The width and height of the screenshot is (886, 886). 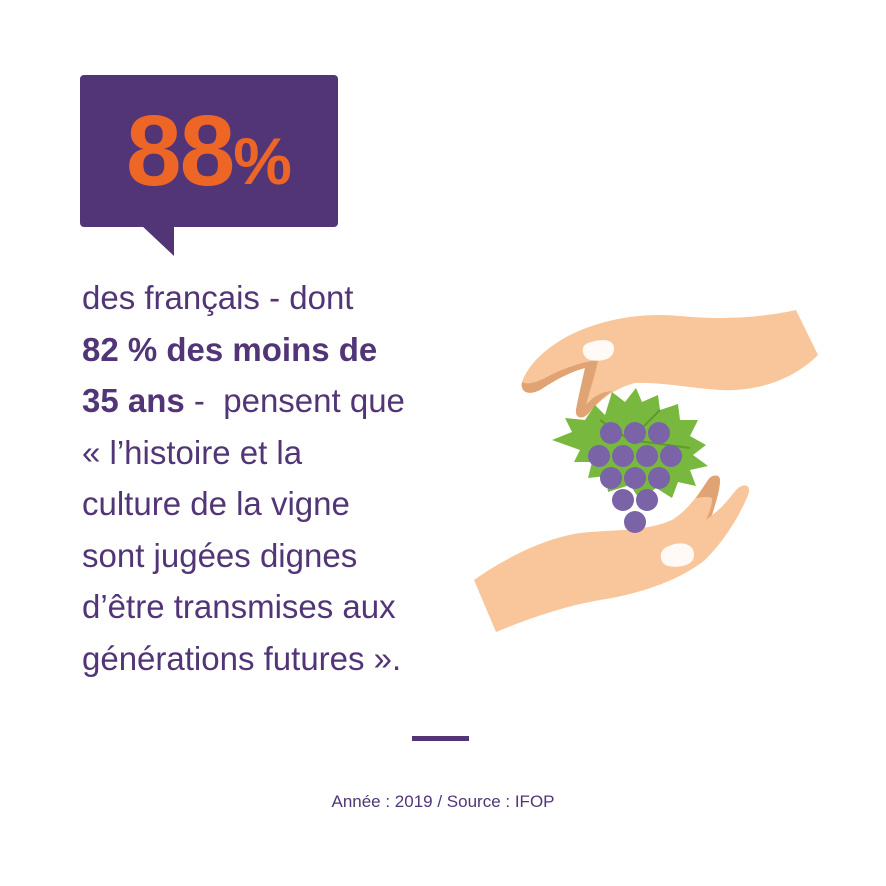 I want to click on stat-percent: %, so click(x=262, y=161).